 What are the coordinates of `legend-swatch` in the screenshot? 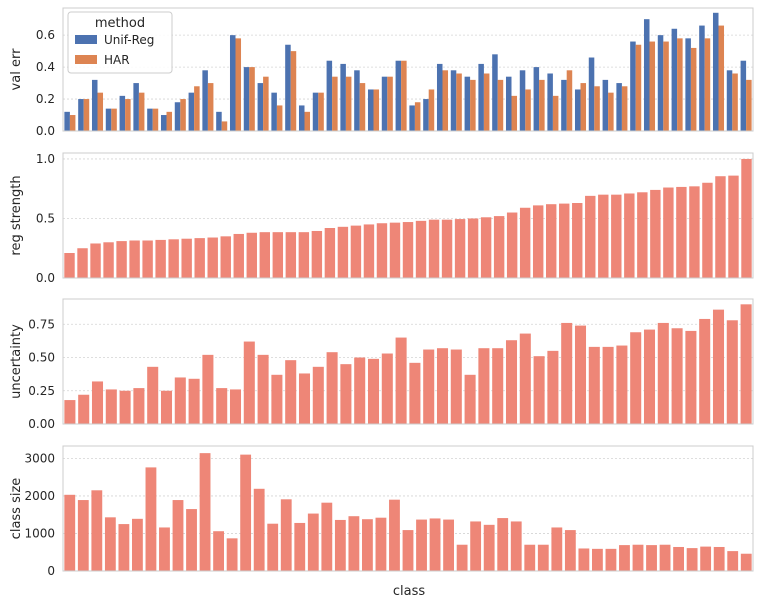 It's located at (86, 59).